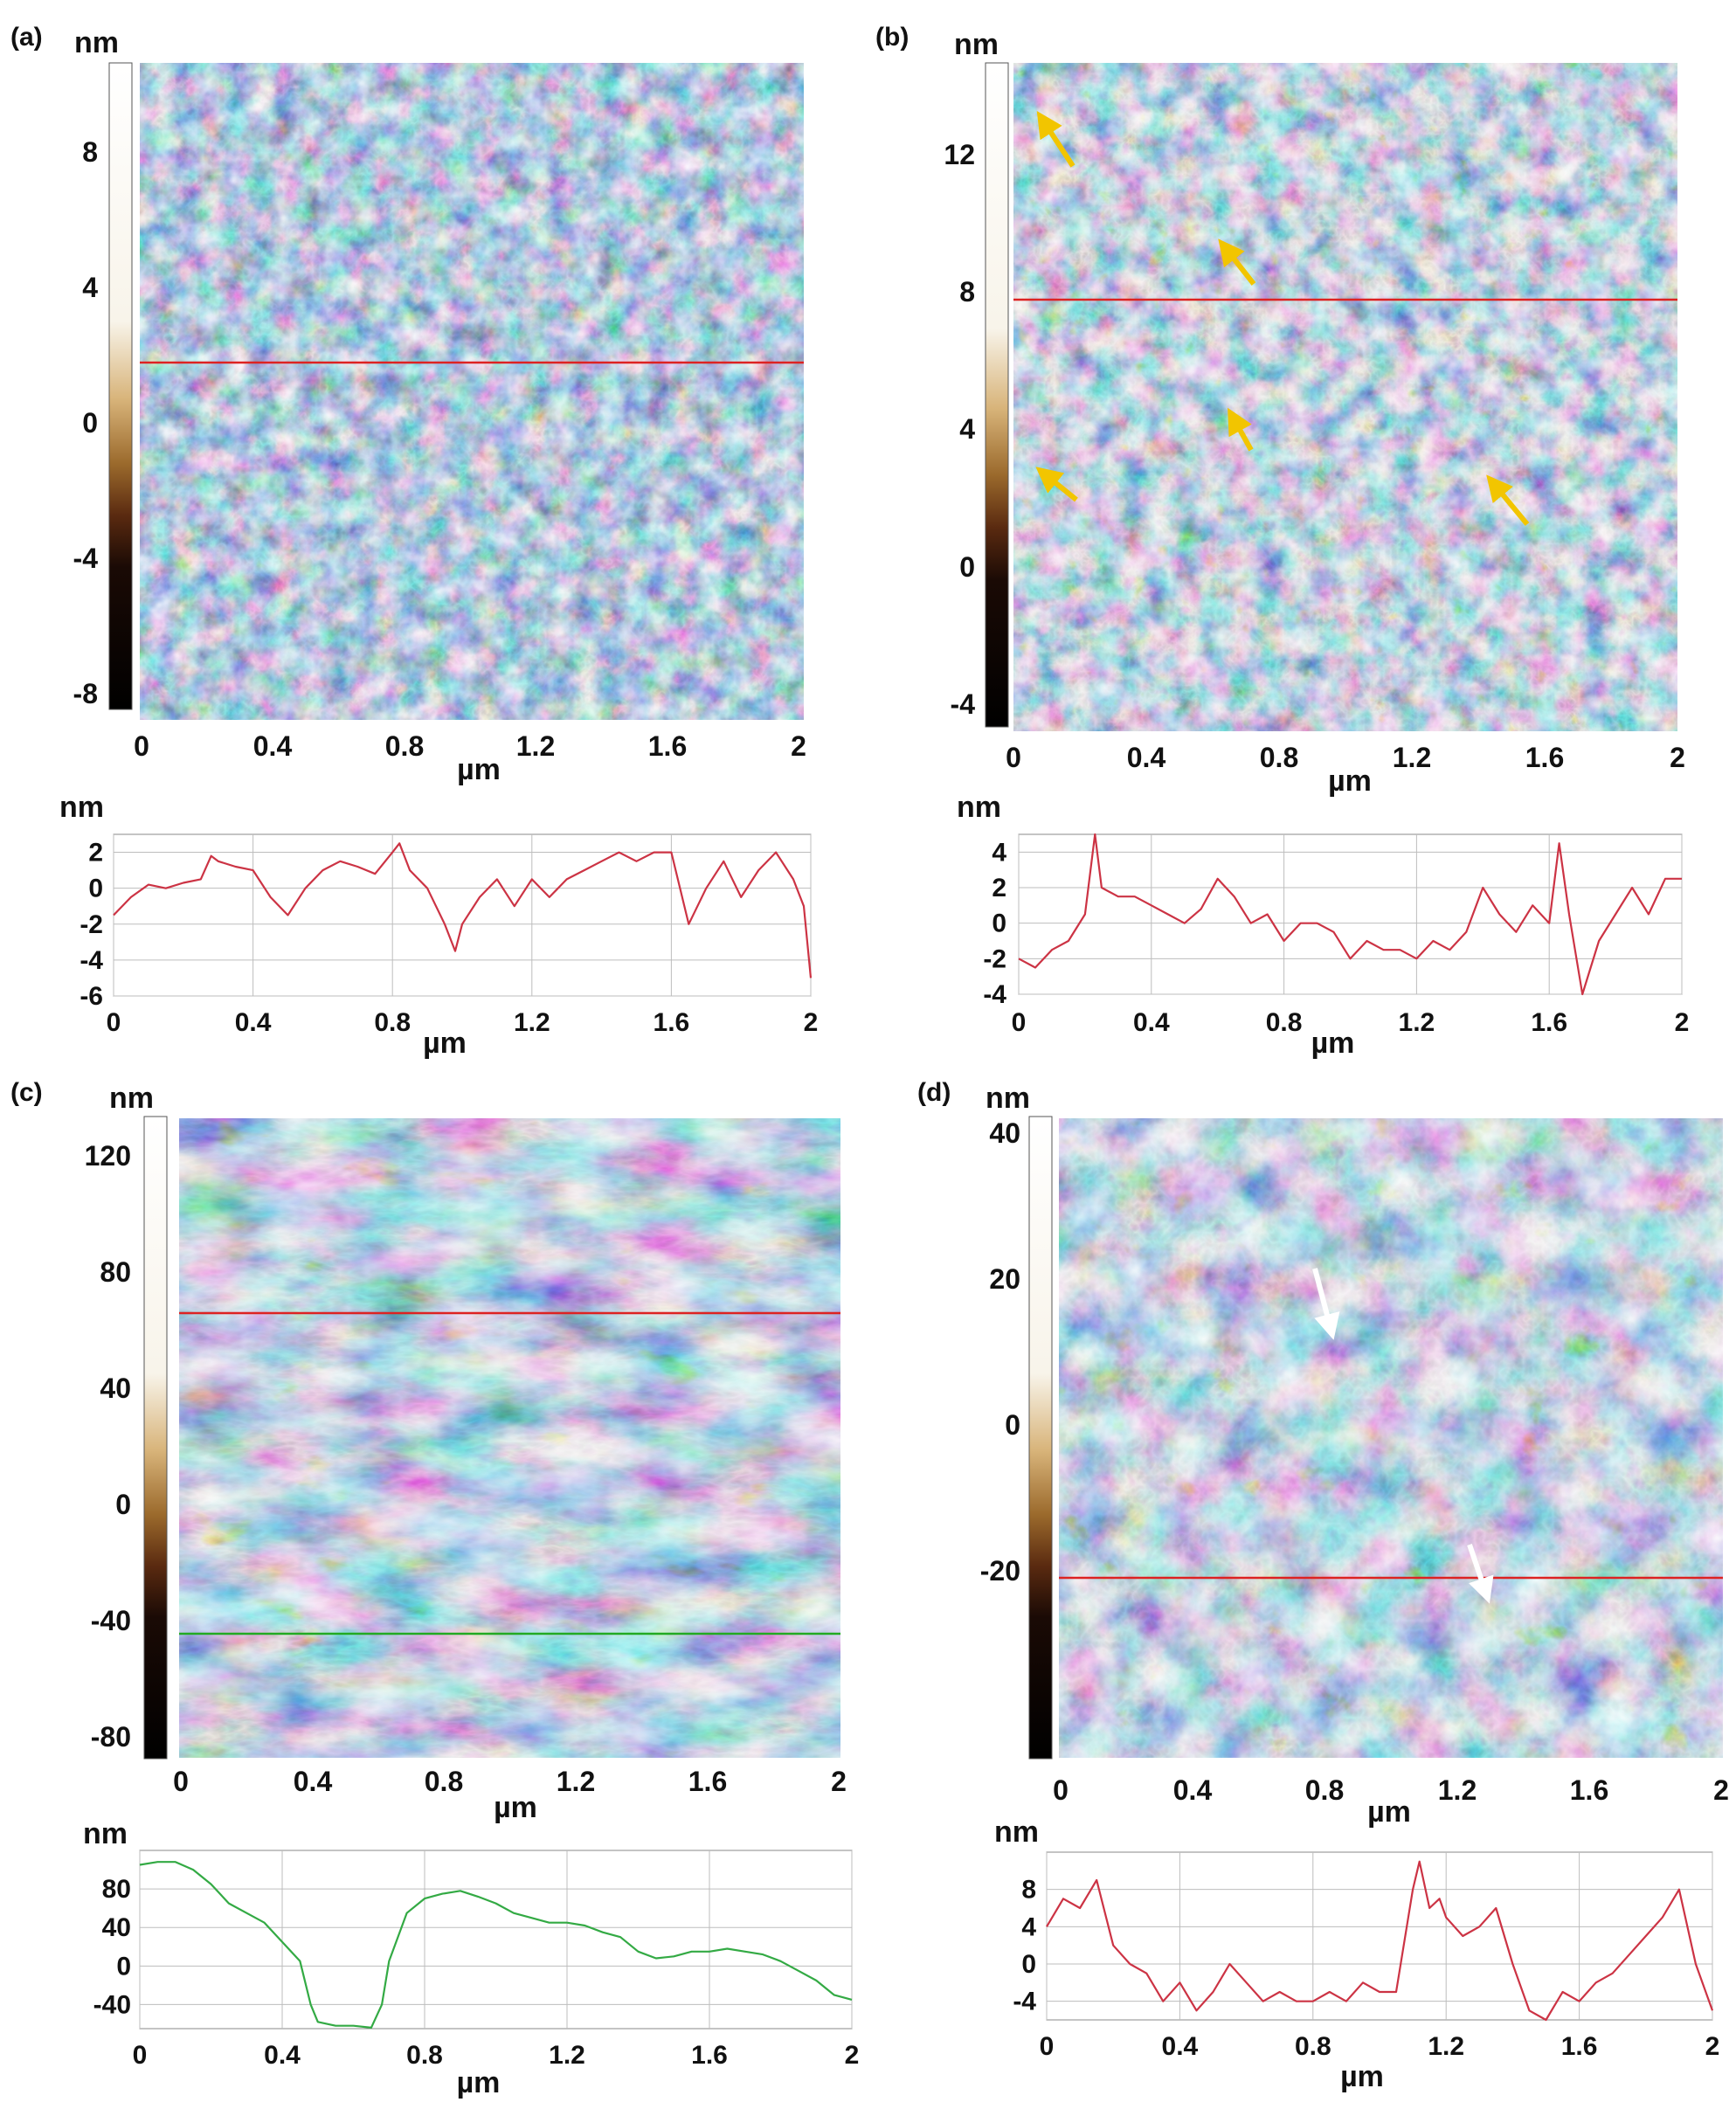 The width and height of the screenshot is (1736, 2116). What do you see at coordinates (1713, 2046) in the screenshot?
I see `profile-x-tick: 2` at bounding box center [1713, 2046].